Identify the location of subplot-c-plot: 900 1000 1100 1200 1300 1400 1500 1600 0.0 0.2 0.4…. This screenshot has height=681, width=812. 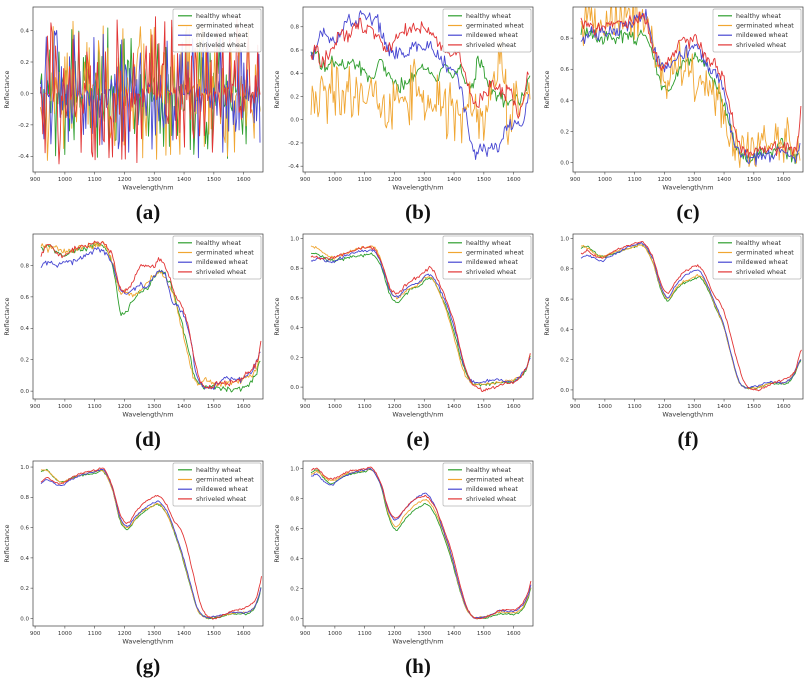
(673, 99).